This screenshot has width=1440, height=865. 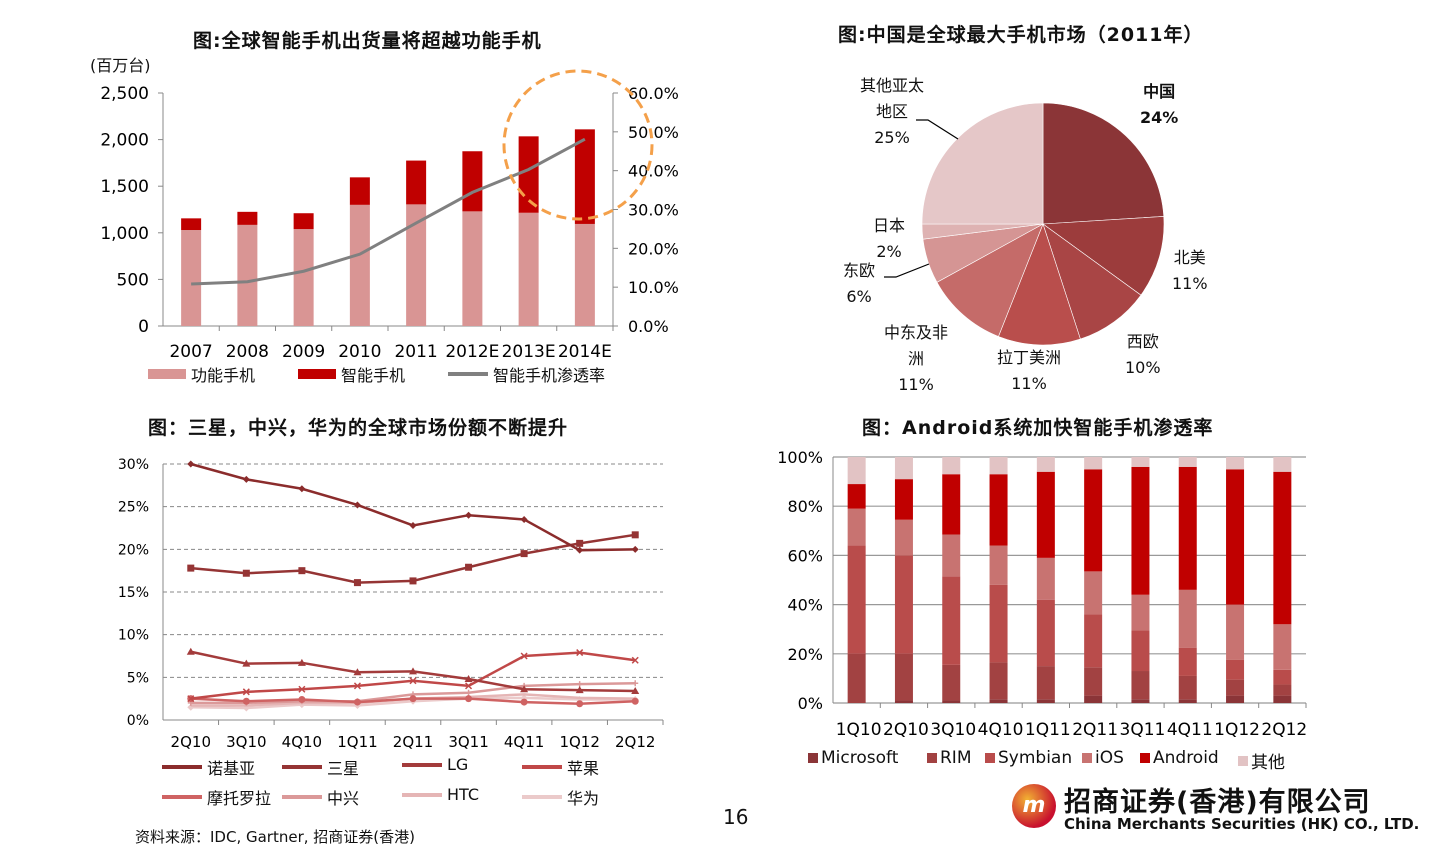 What do you see at coordinates (635, 742) in the screenshot?
I see `chart3-x-tick-label: 2Q12` at bounding box center [635, 742].